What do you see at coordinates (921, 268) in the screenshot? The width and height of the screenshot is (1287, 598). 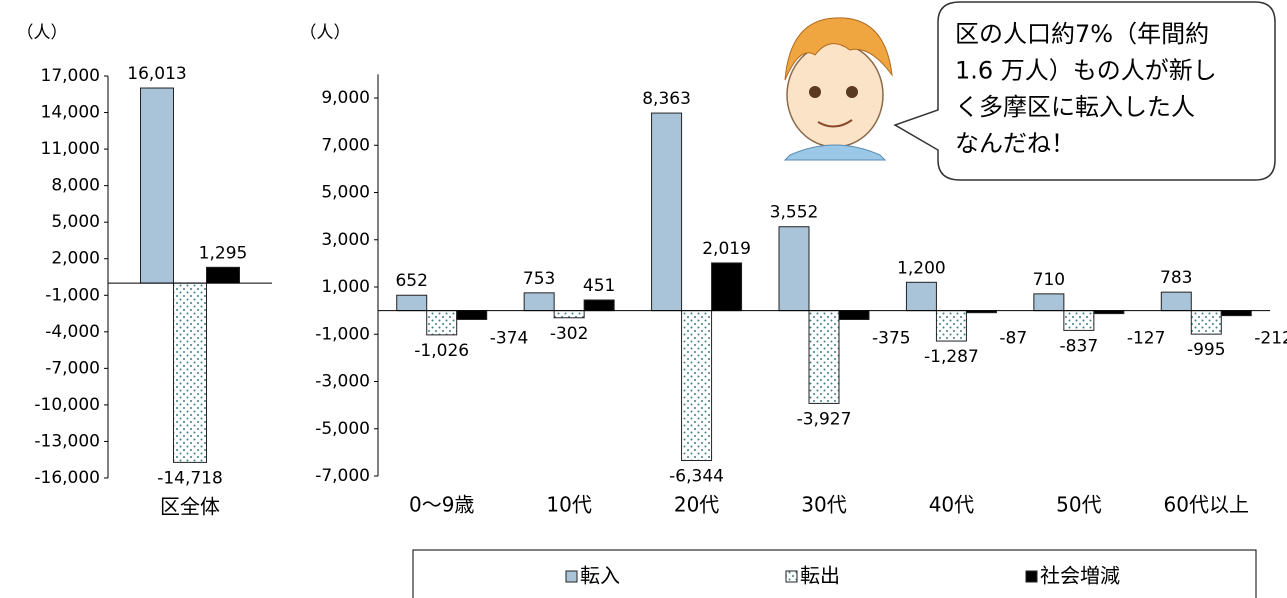 I see `value-label: 1,200` at bounding box center [921, 268].